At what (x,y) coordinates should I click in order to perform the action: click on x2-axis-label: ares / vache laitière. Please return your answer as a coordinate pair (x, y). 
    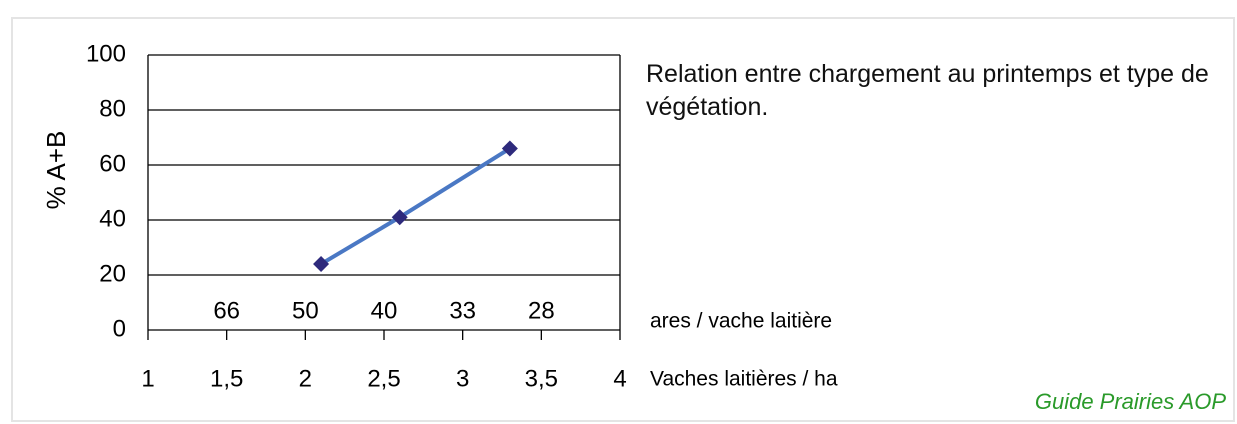
    Looking at the image, I should click on (741, 321).